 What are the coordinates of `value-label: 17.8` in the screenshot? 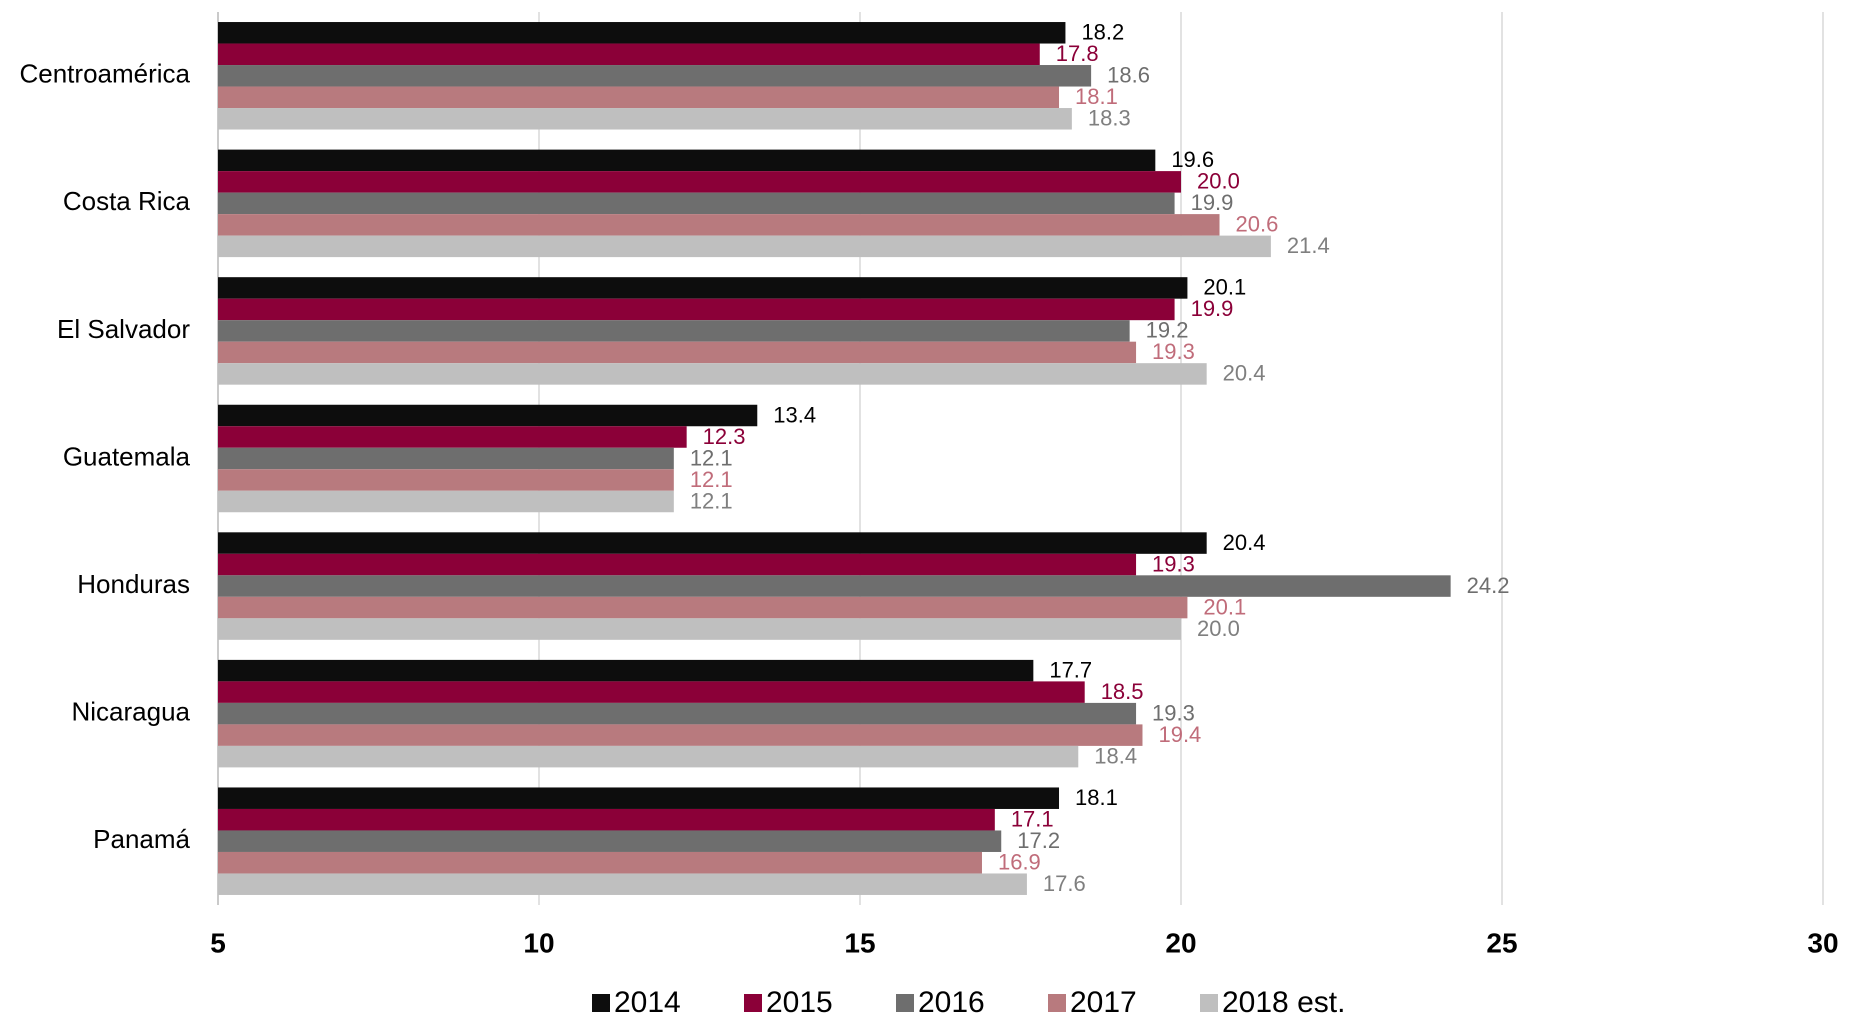 It's located at (1077, 53).